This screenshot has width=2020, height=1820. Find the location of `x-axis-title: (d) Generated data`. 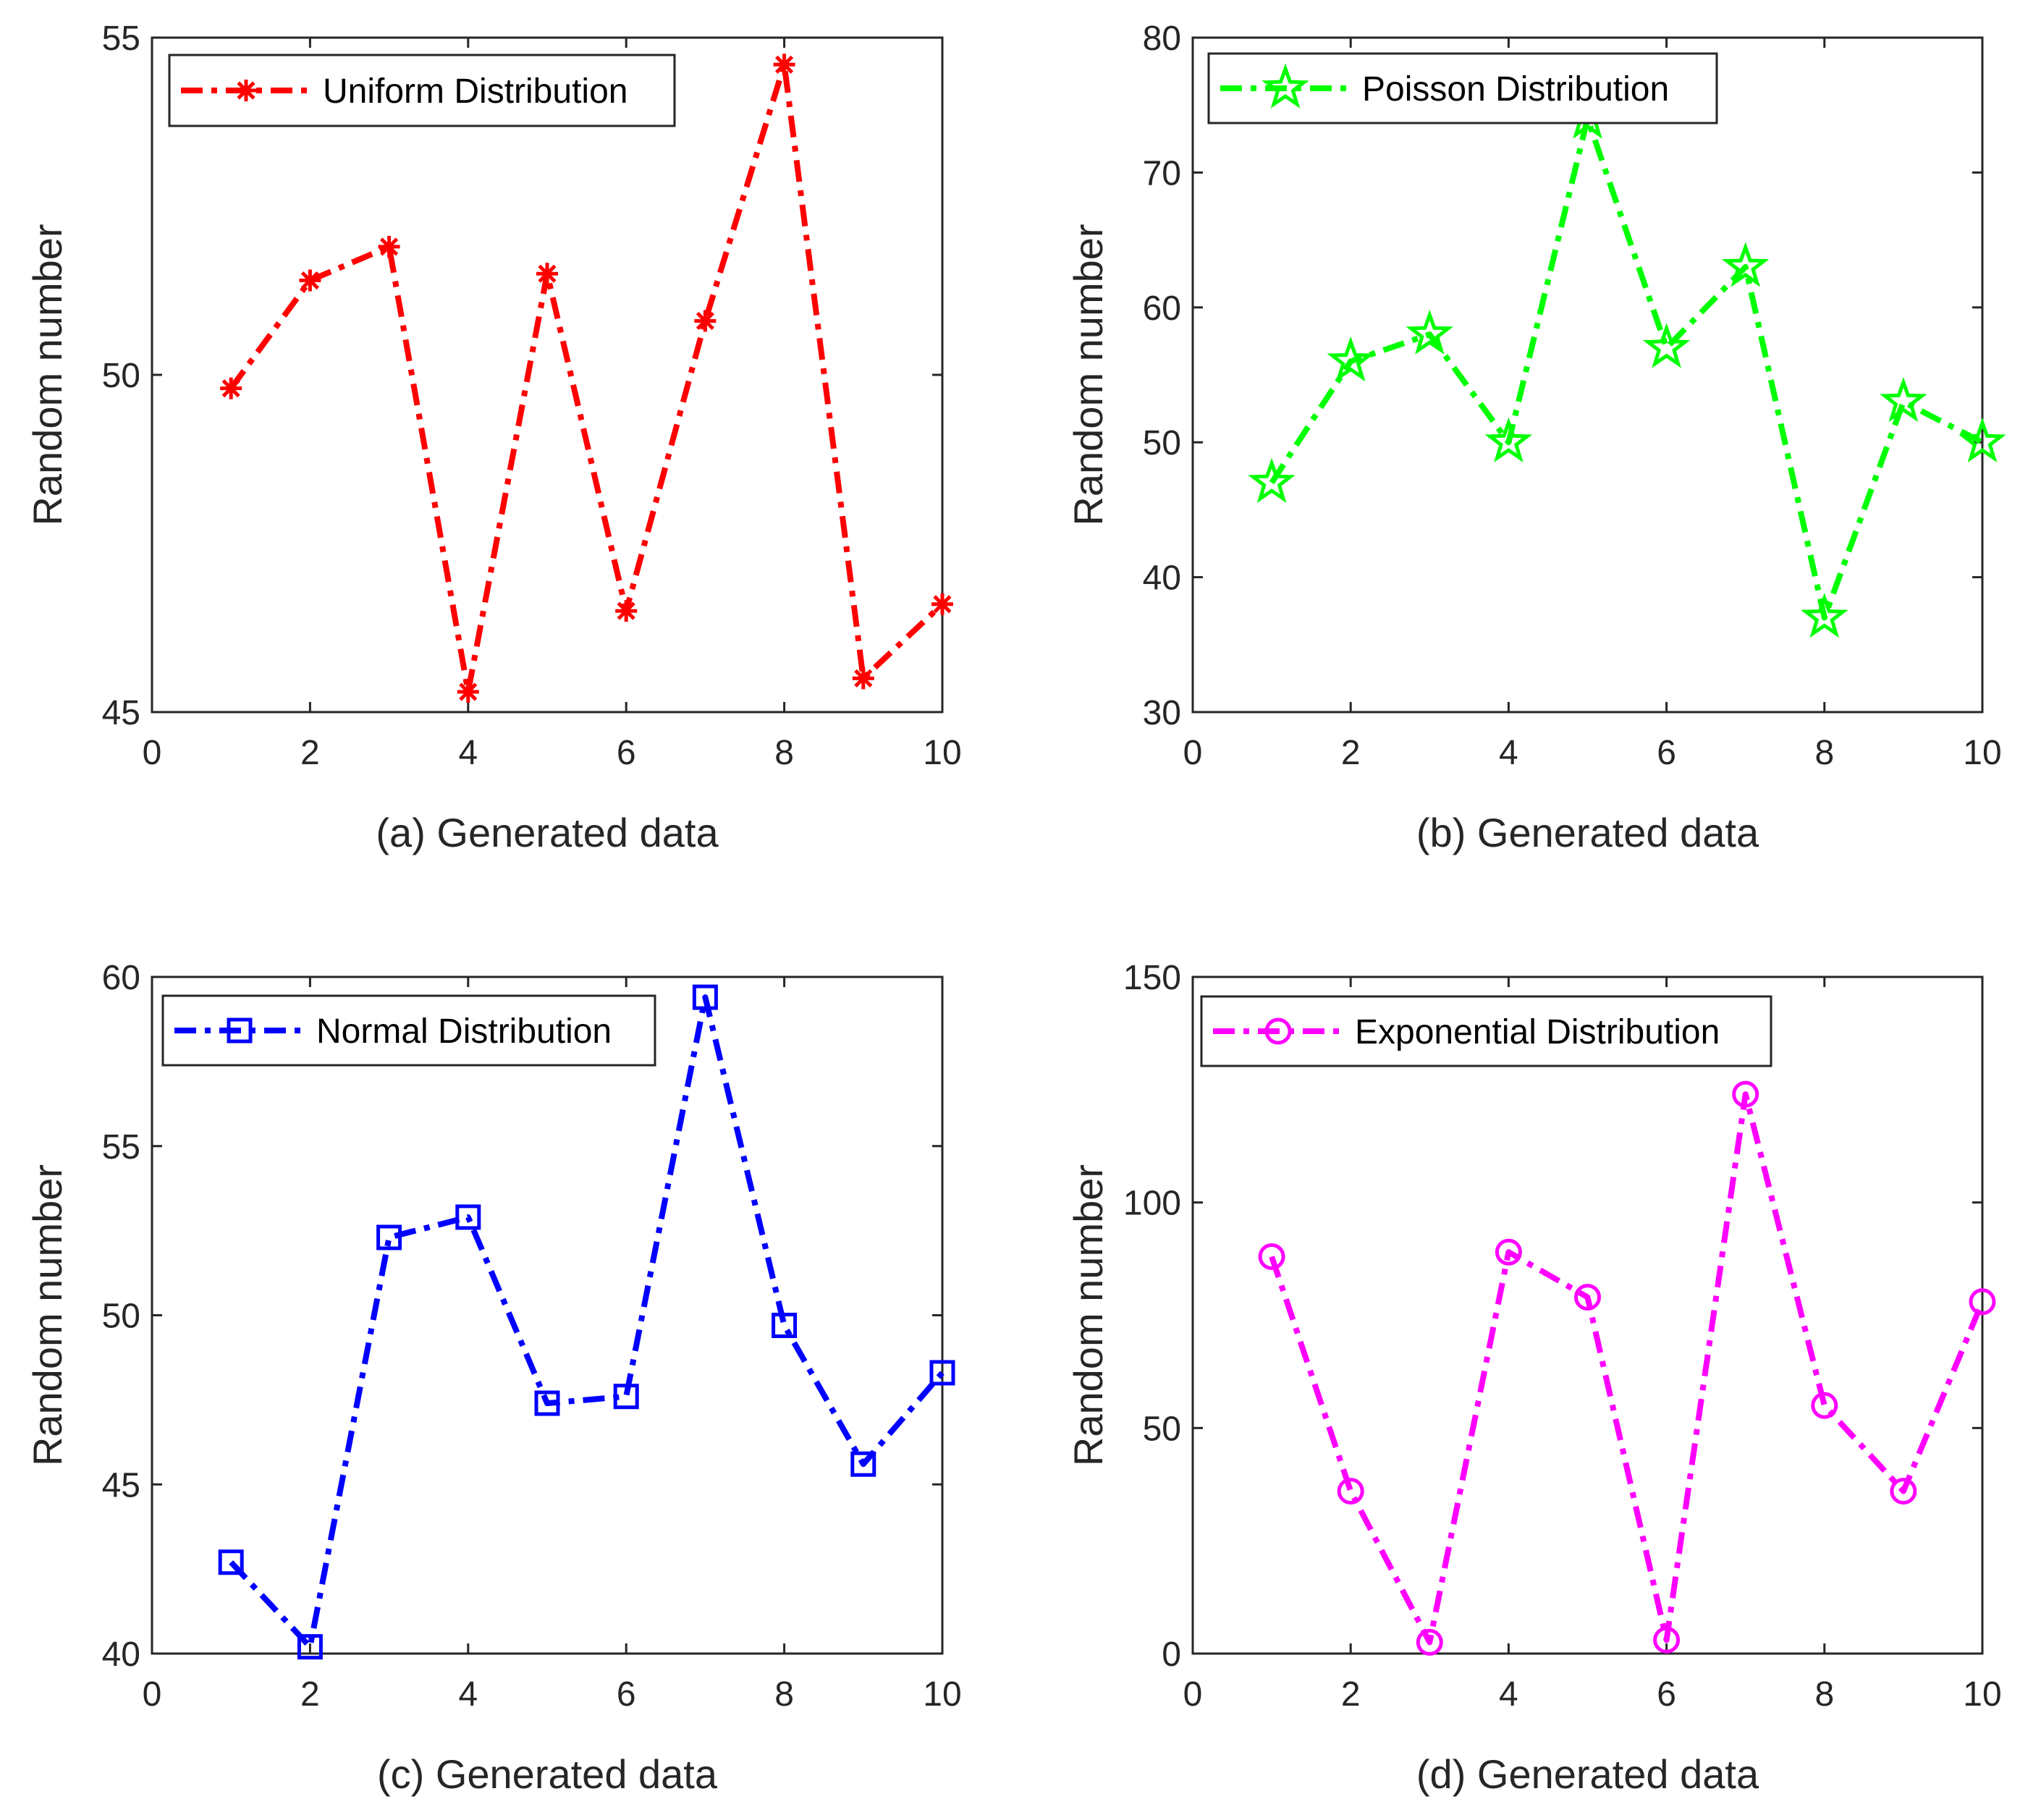

x-axis-title: (d) Generated data is located at coordinates (1587, 1774).